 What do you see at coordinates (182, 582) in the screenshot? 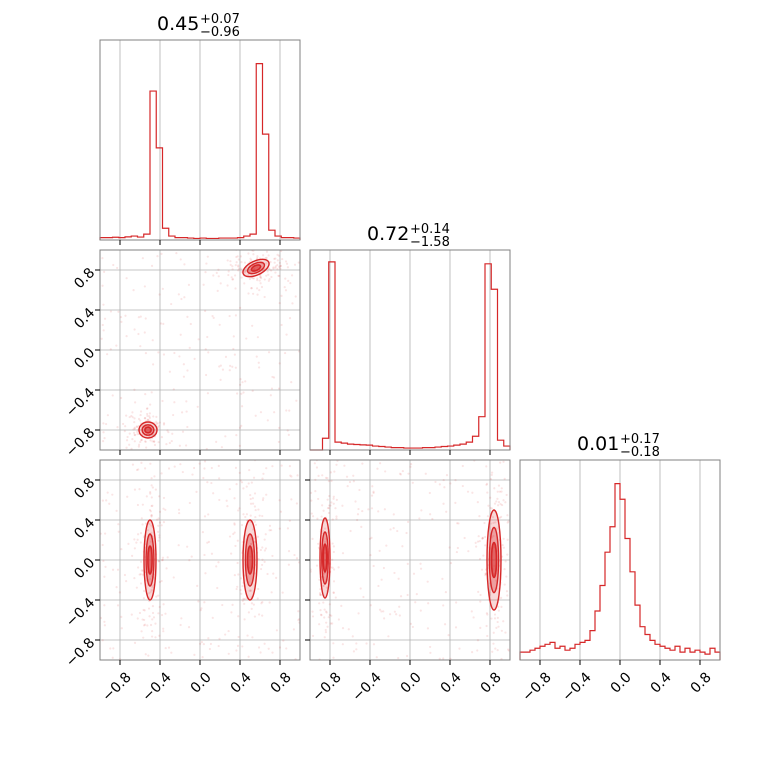
I see `pair-panel-0-2: −0.8 −0.4 0.0 0.4 0.8−0.8−0.40.00.40.8` at bounding box center [182, 582].